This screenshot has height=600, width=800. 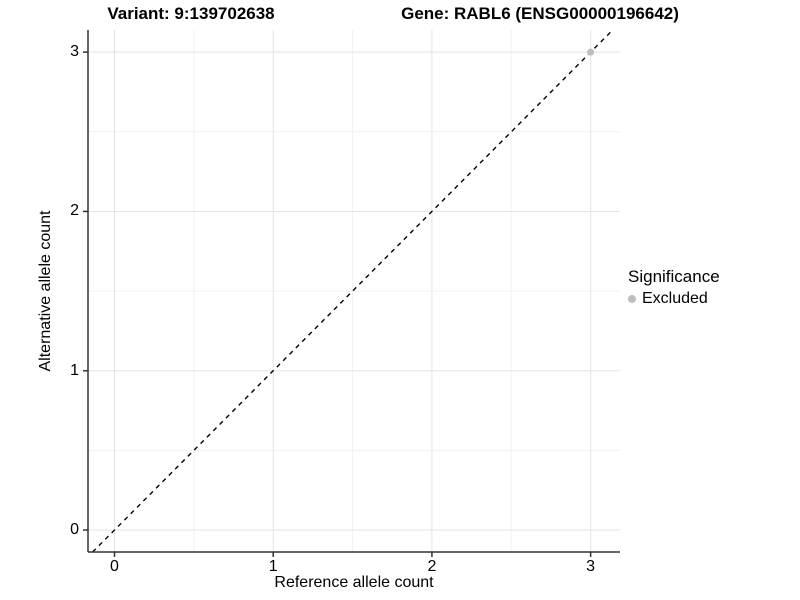 I want to click on variant-title: Variant: 9:139702638, so click(x=191, y=13).